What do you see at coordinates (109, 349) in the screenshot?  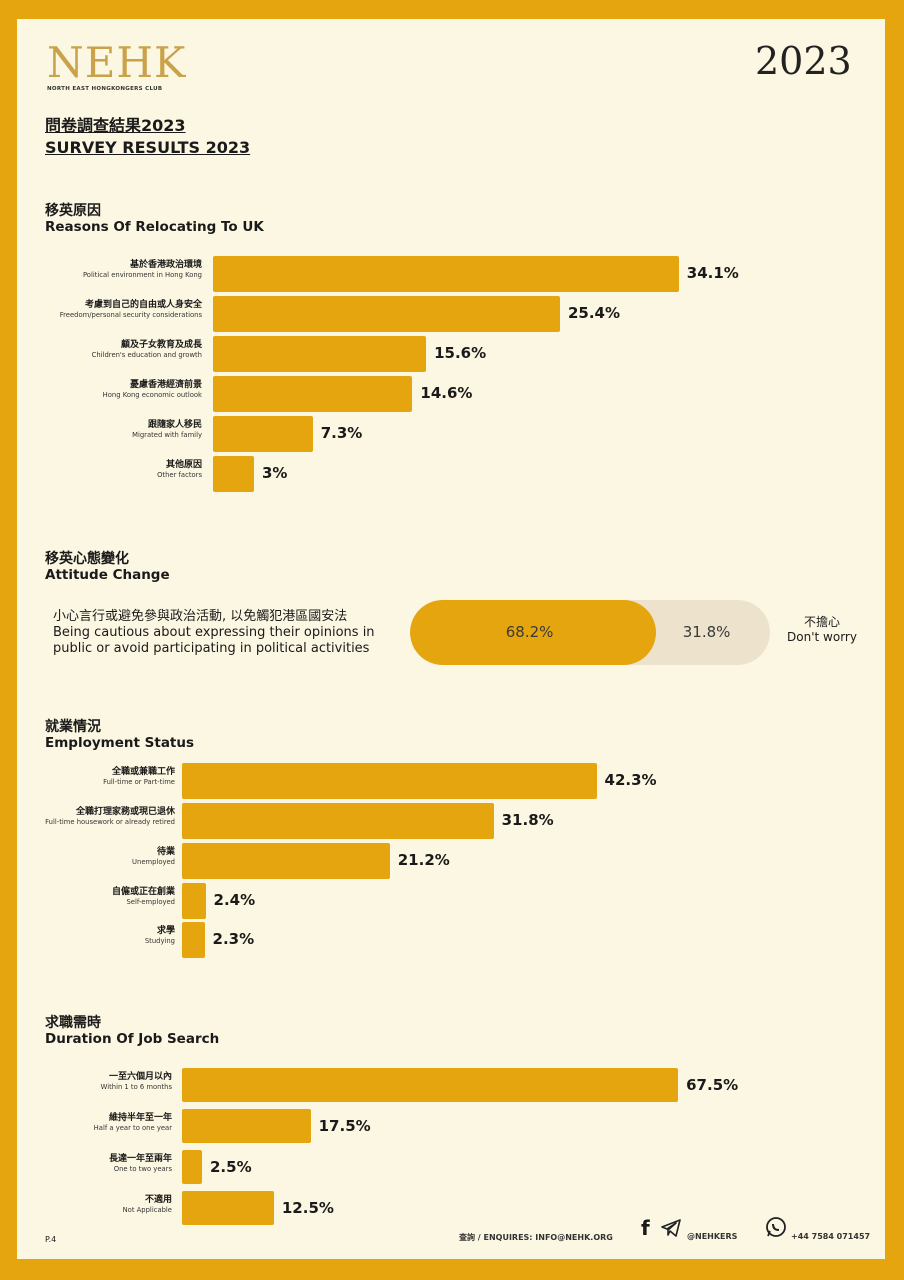 I see `reasons-category-label: 顧及子女教育及成長 Children's education and growth` at bounding box center [109, 349].